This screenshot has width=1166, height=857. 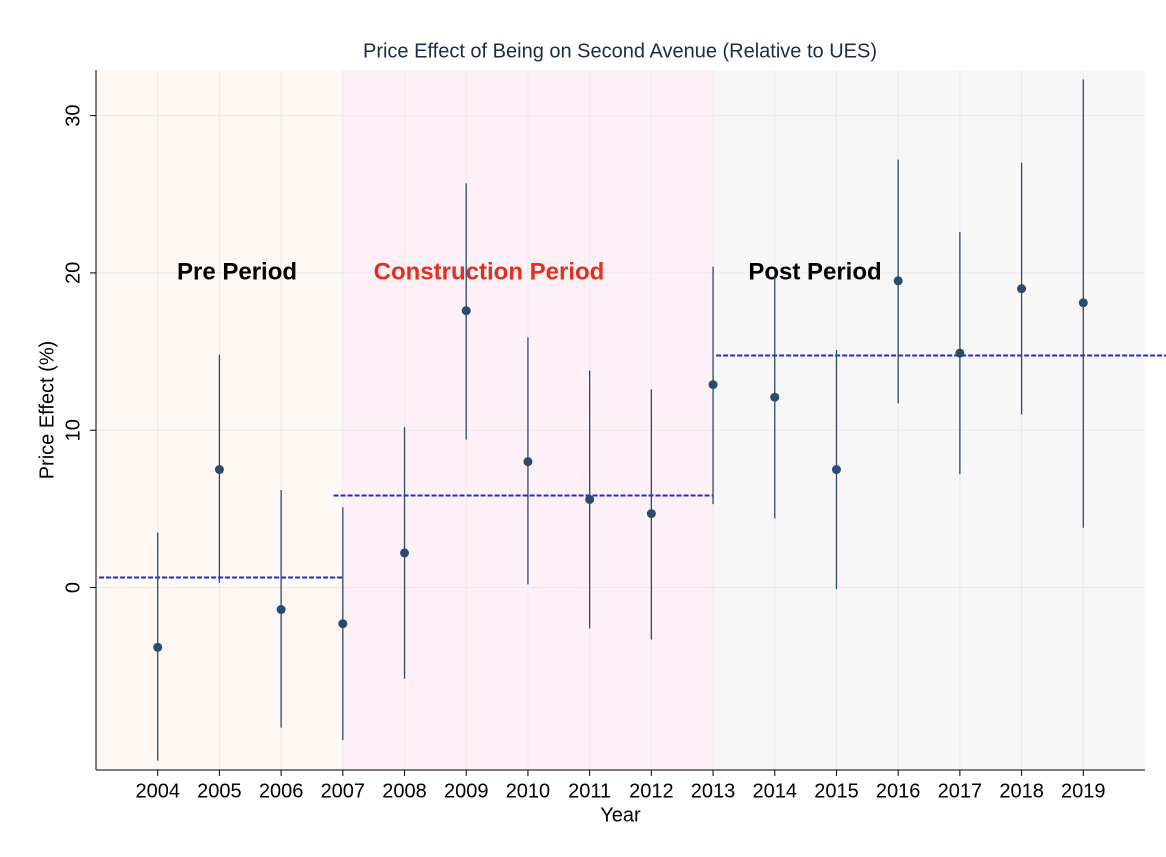 I want to click on x-tick-label: 2017, so click(x=960, y=791).